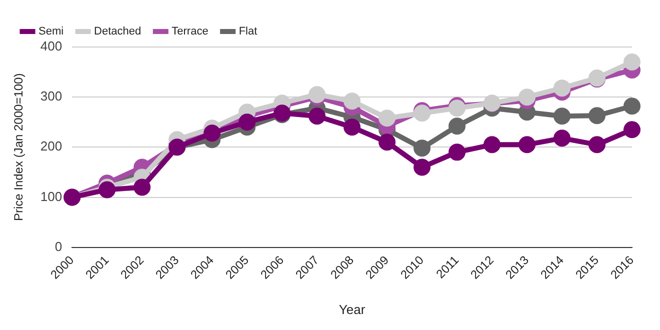  I want to click on legend-label: Detached, so click(118, 32).